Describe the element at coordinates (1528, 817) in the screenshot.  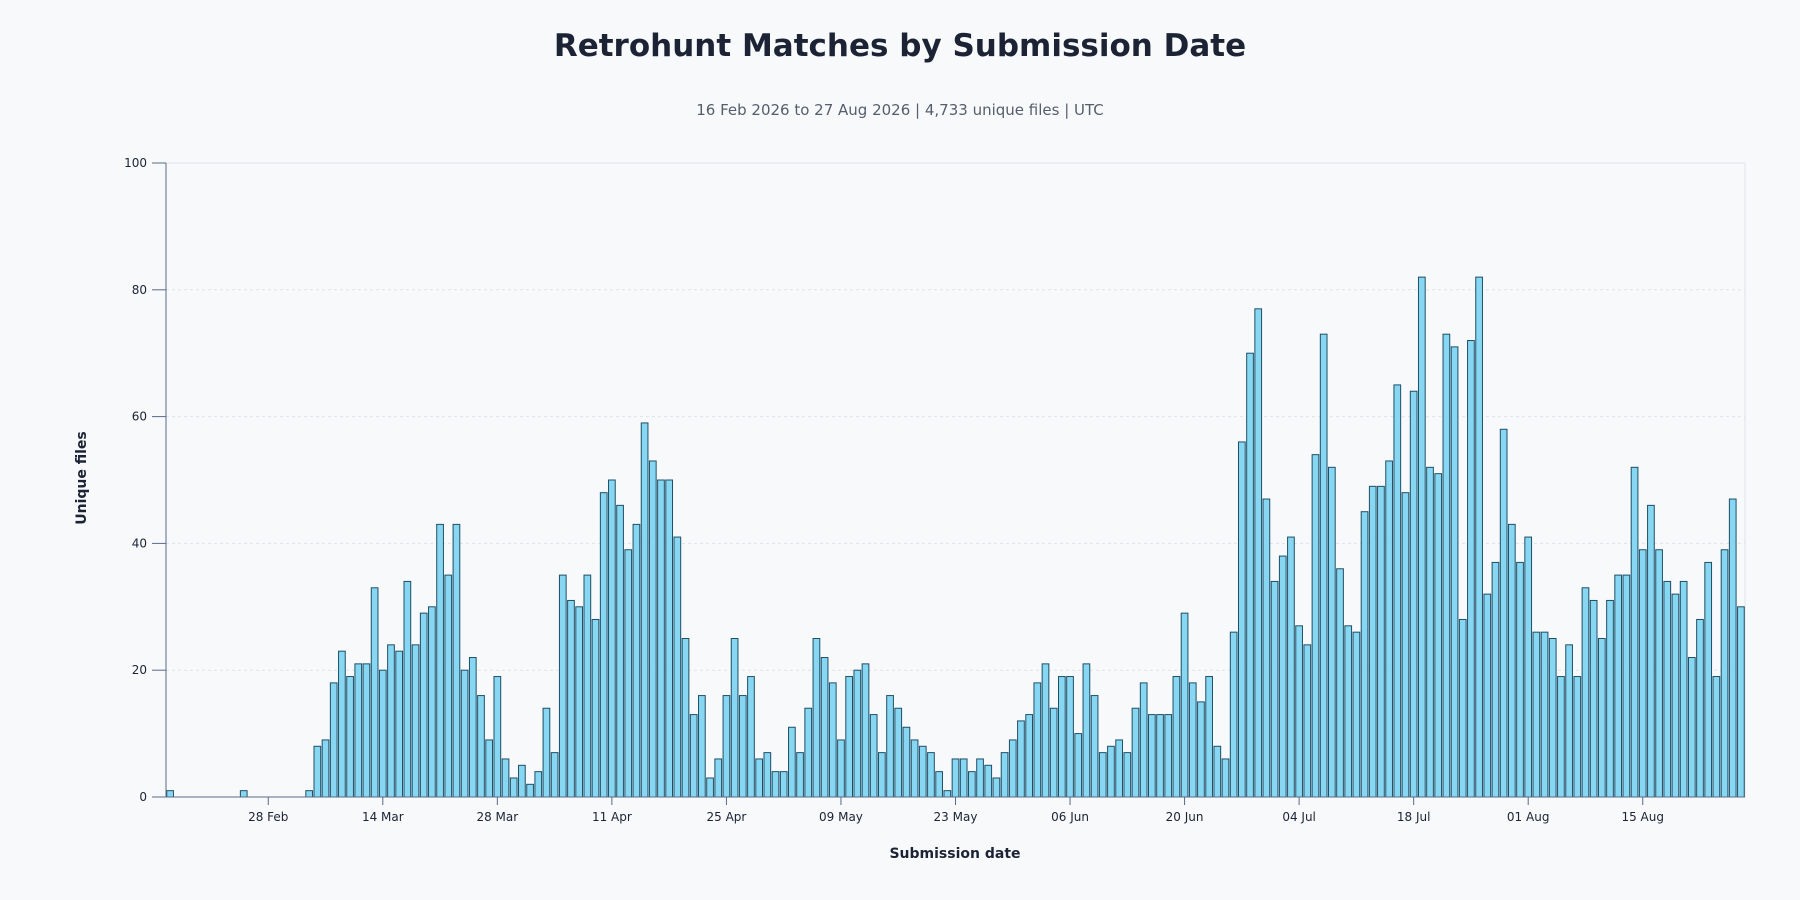
I see `x-tick-label: 01 Aug` at that location.